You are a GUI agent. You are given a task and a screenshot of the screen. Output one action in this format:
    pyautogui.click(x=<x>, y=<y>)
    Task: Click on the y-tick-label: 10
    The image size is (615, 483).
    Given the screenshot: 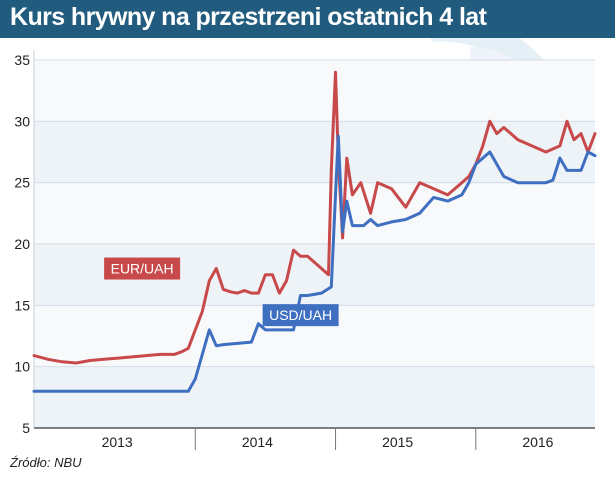 What is the action you would take?
    pyautogui.click(x=22, y=367)
    